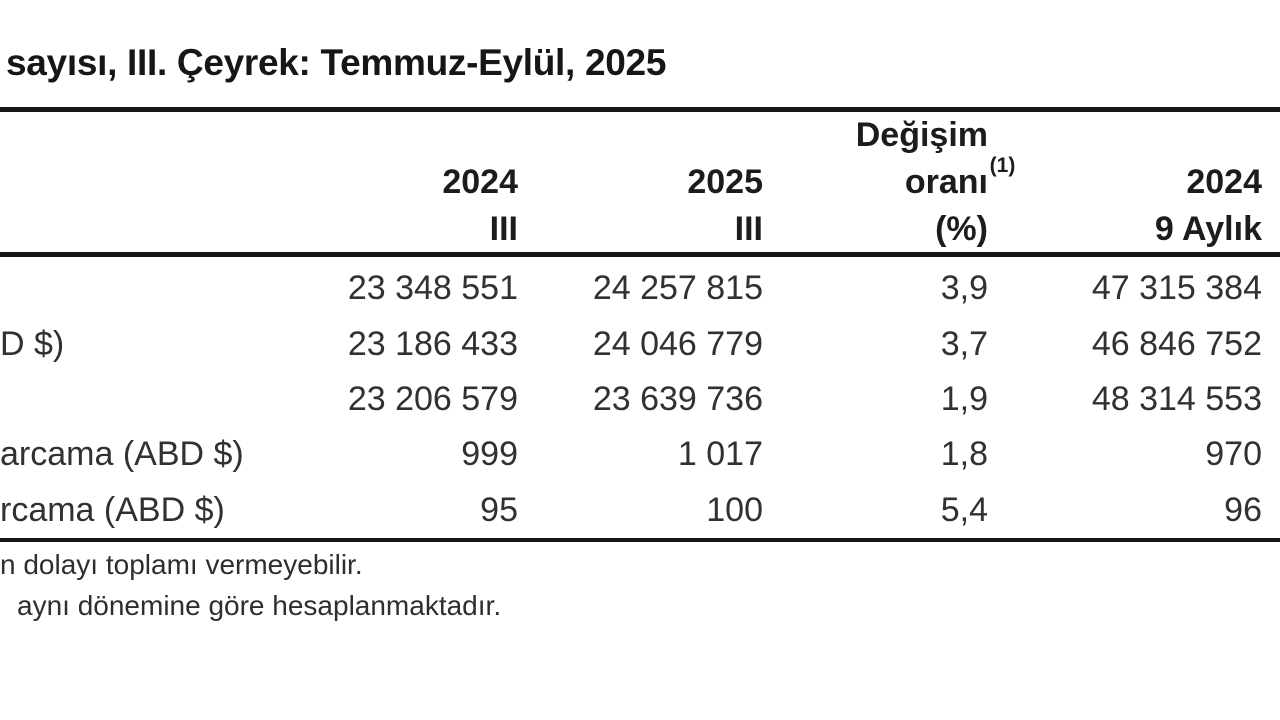  Describe the element at coordinates (181, 564) in the screenshot. I see `footnote-rounding: n dolayı toplamı vermeyebilir.` at that location.